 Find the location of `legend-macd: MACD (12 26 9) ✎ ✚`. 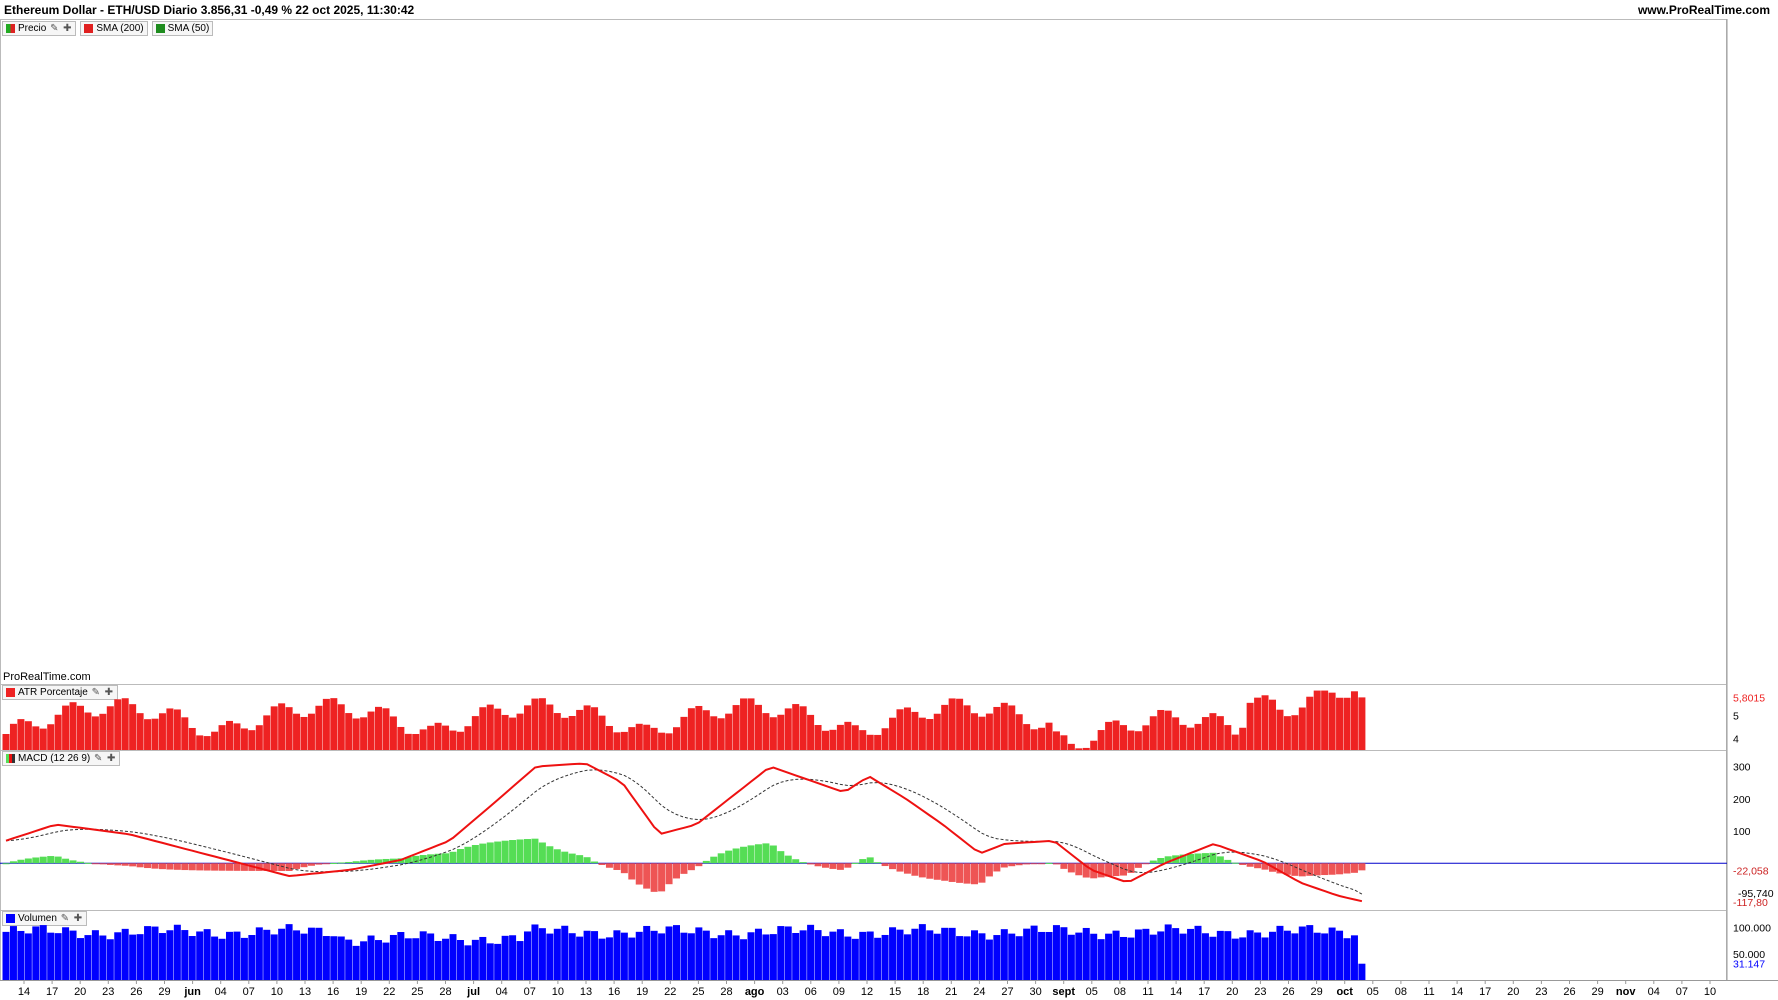

legend-macd: MACD (12 26 9) ✎ ✚ is located at coordinates (61, 758).